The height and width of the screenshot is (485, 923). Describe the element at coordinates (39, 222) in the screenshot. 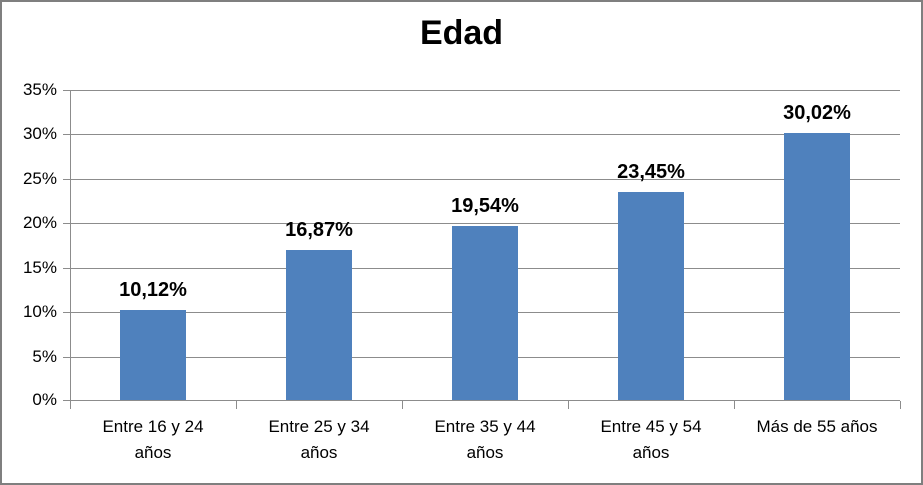

I see `y-tick-label: 20%` at that location.